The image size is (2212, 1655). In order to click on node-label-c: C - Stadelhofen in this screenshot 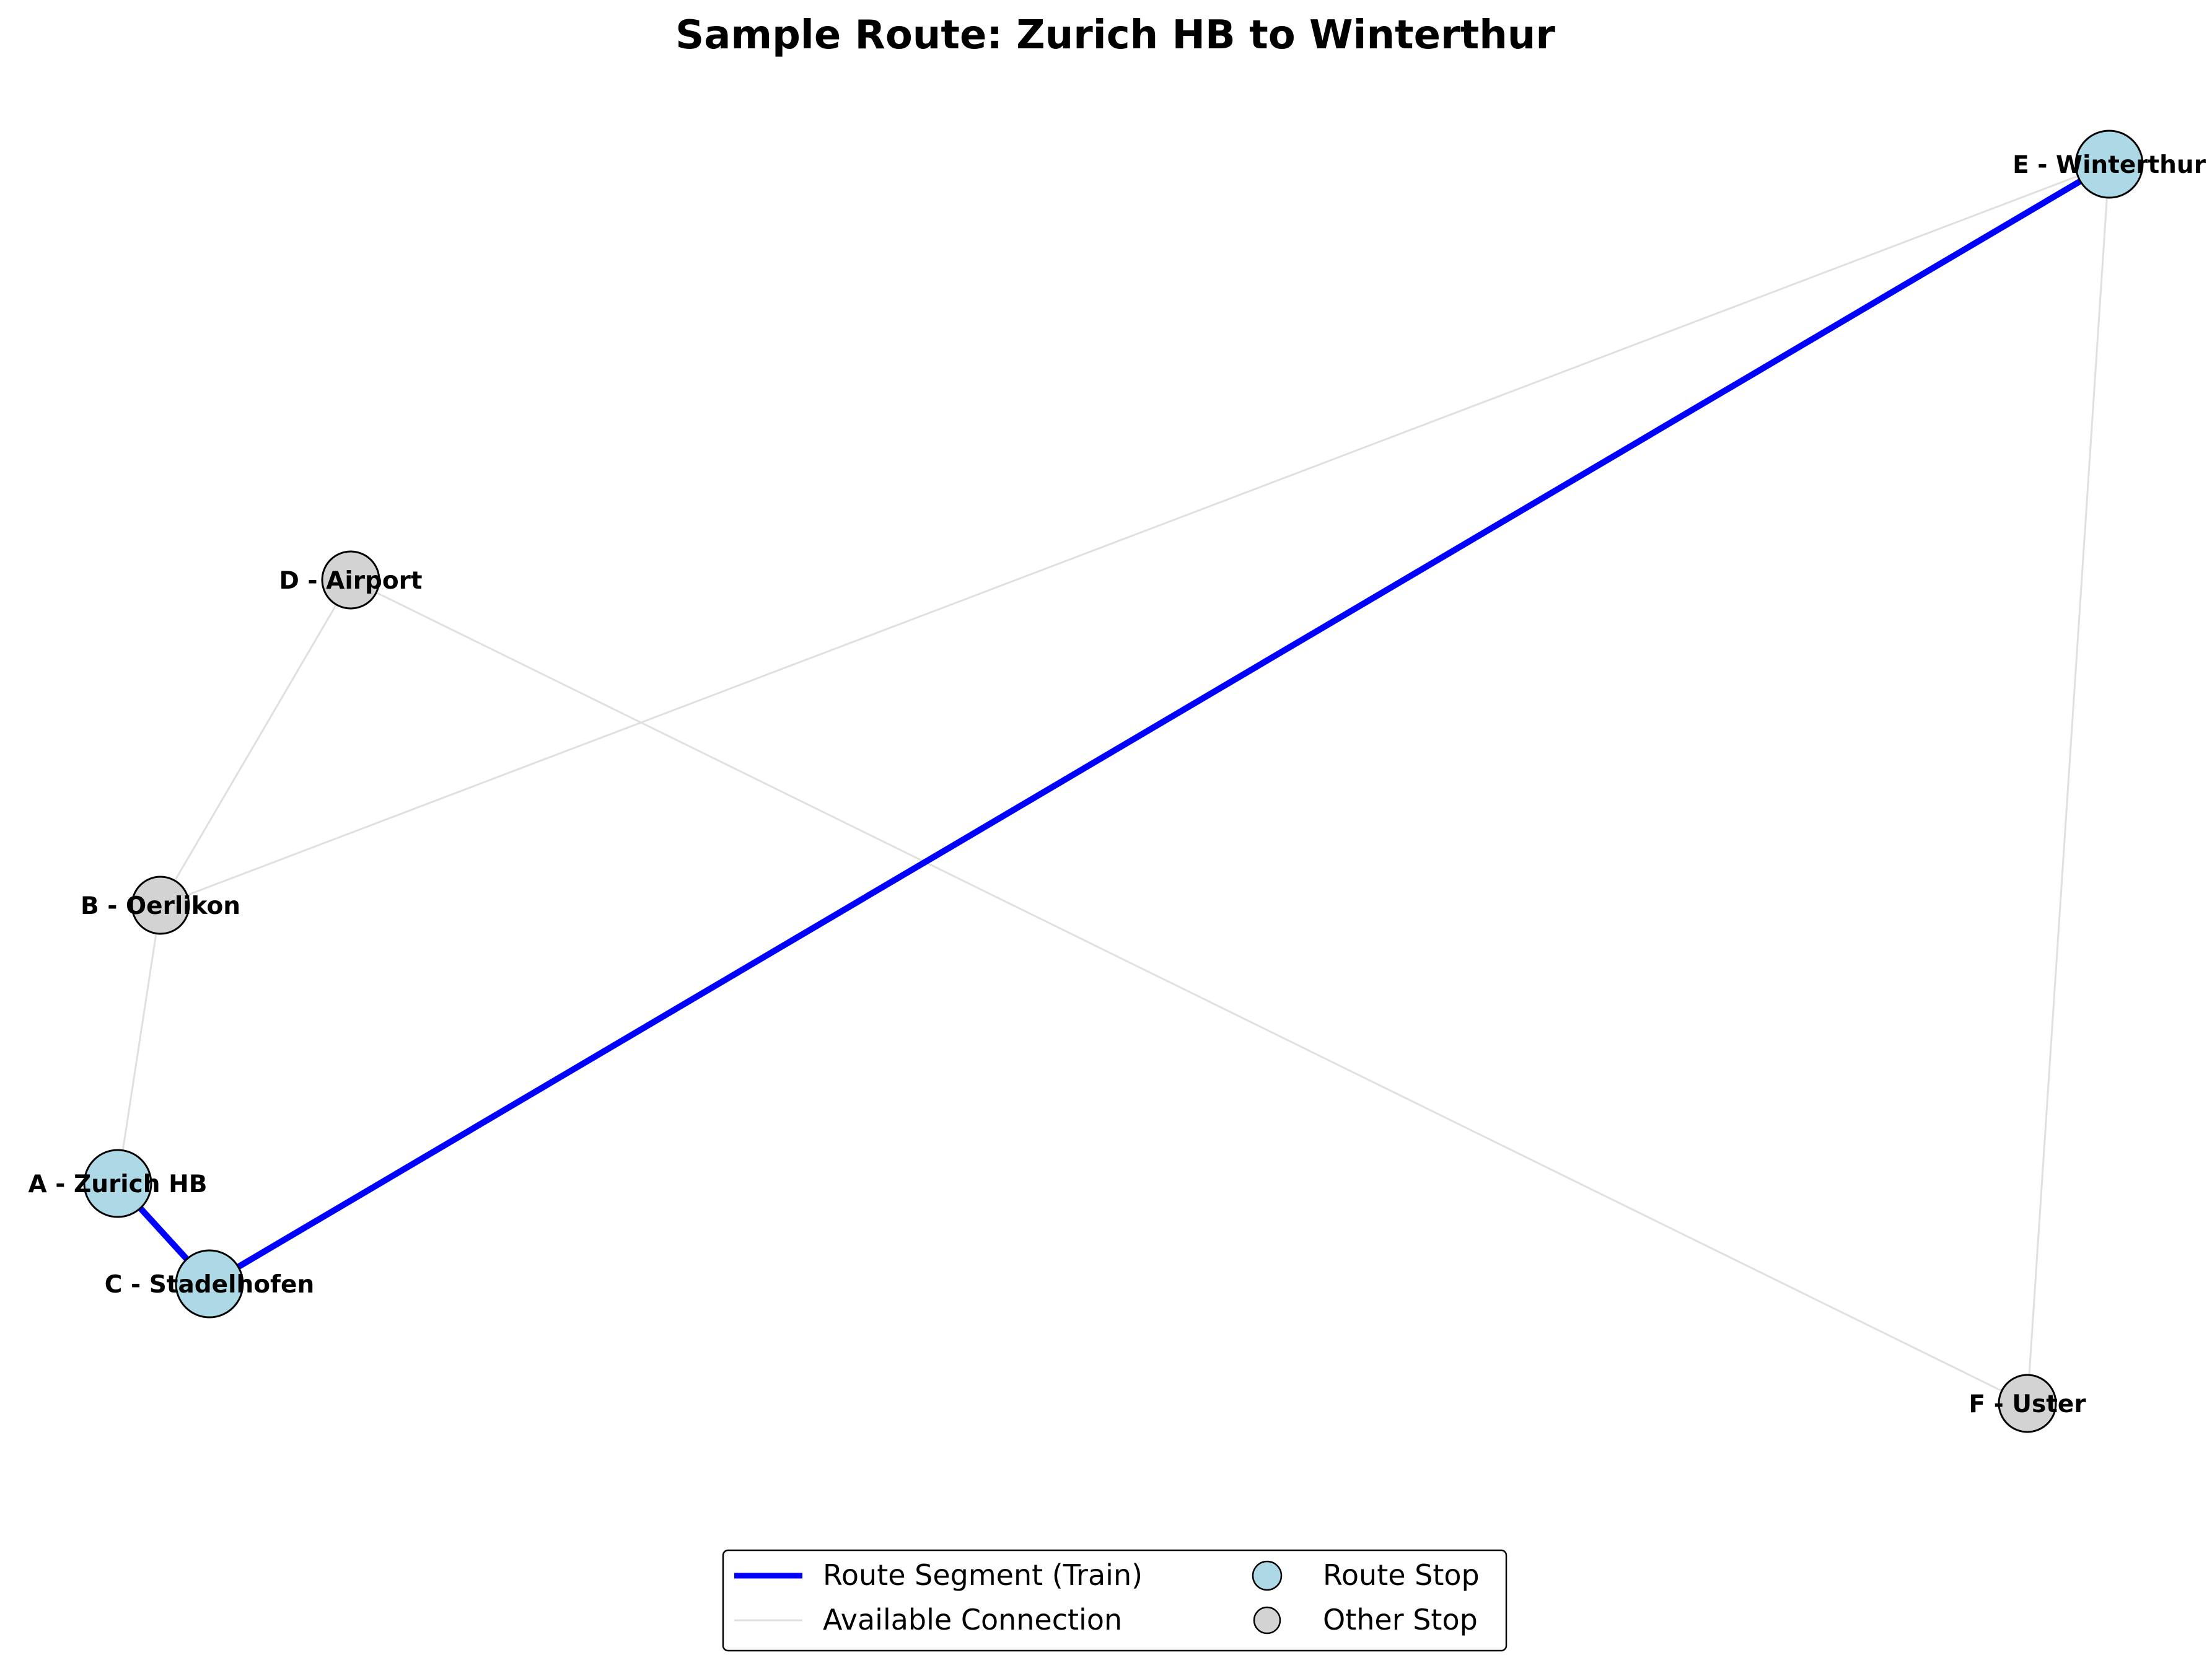, I will do `click(210, 1285)`.